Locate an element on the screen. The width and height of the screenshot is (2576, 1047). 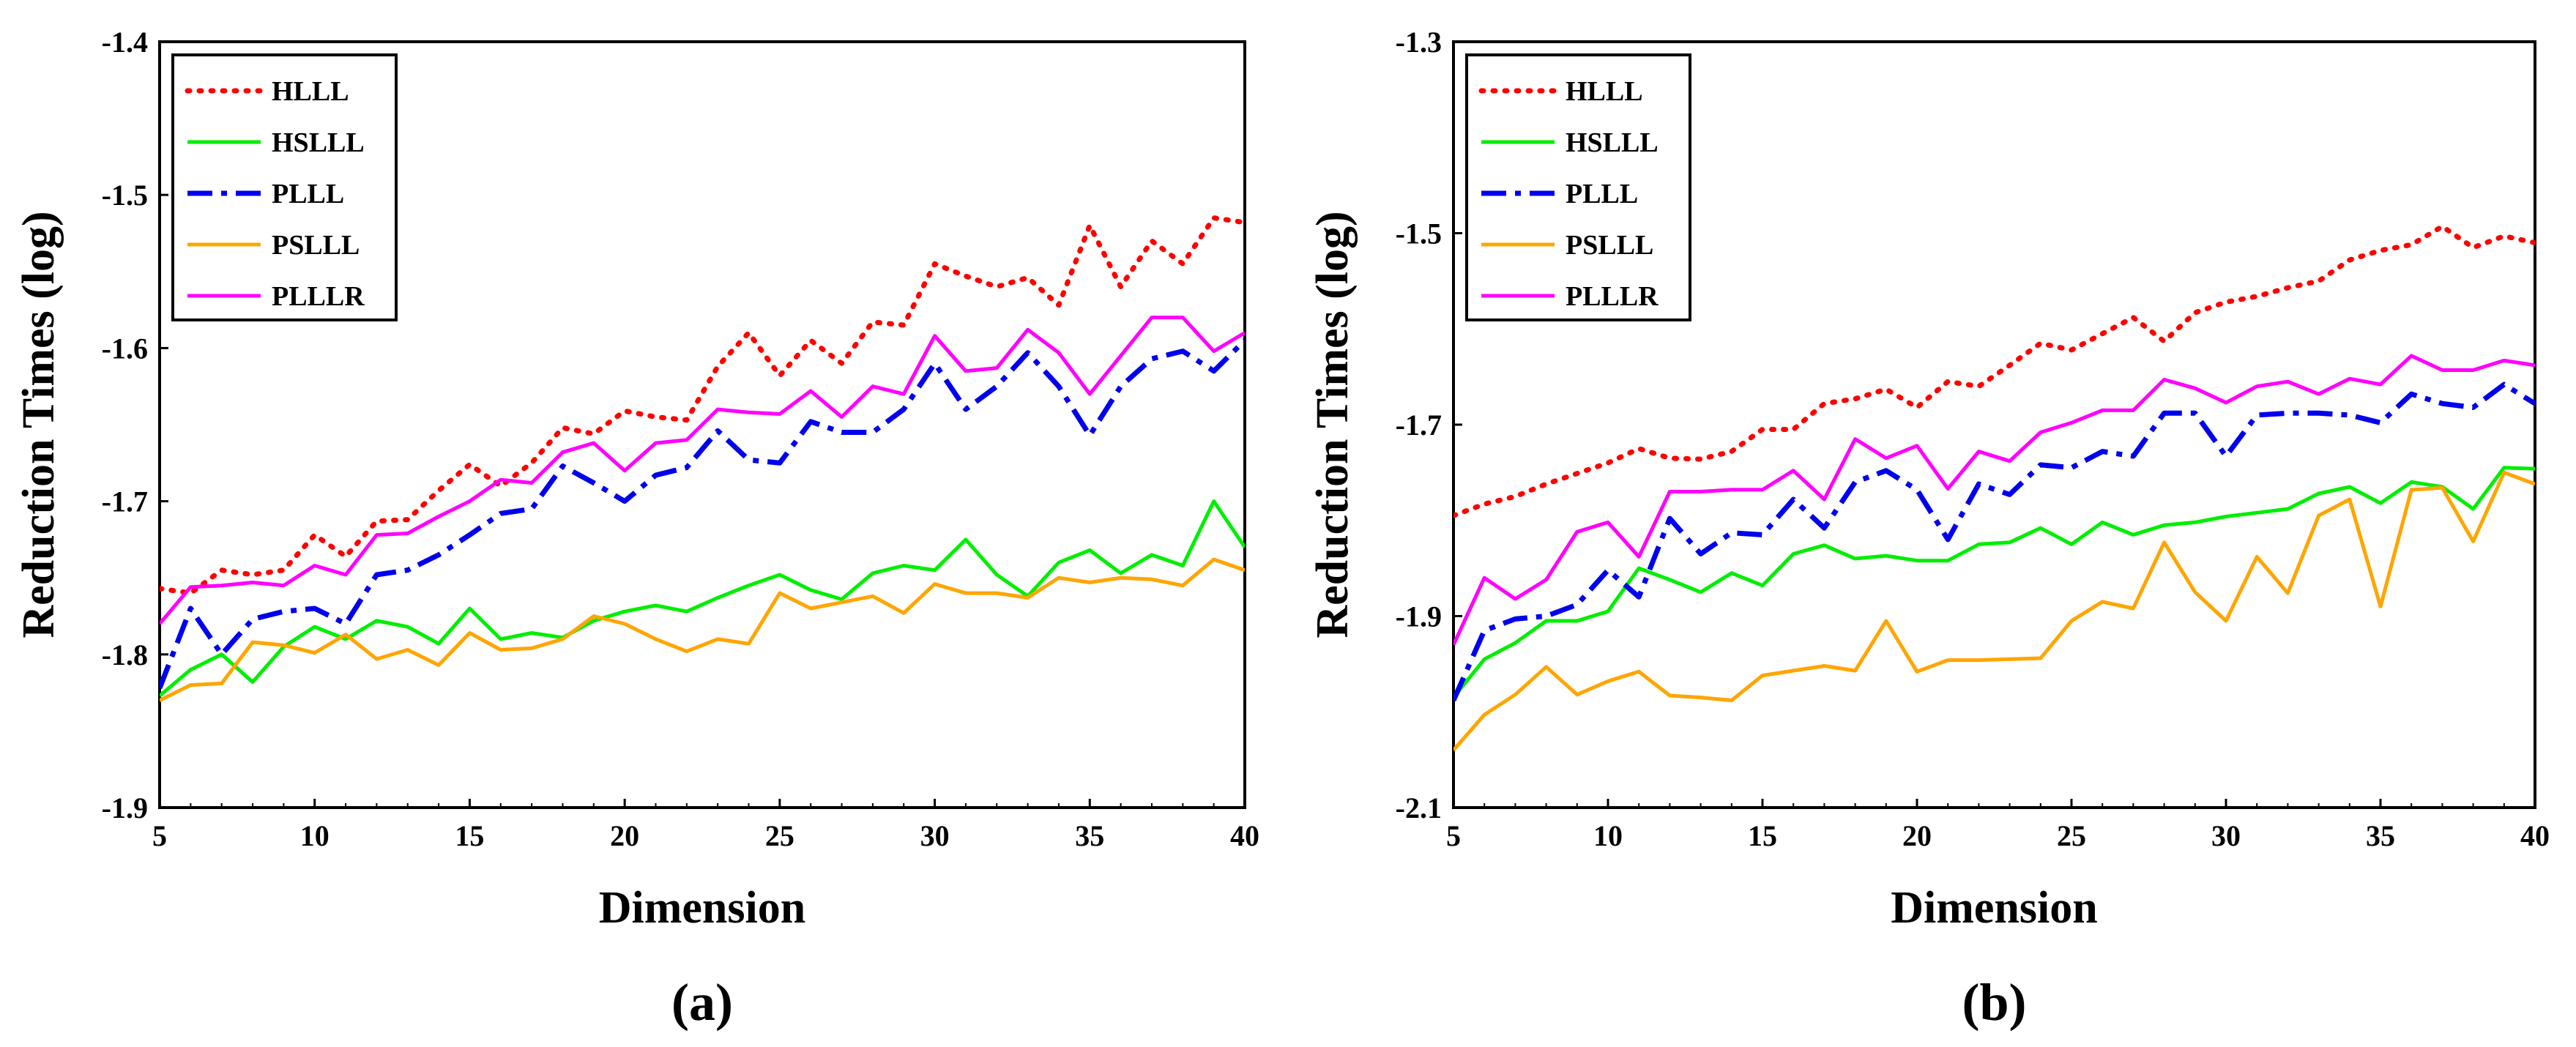
chart-a-y-tick-label: -1.6 is located at coordinates (125, 348).